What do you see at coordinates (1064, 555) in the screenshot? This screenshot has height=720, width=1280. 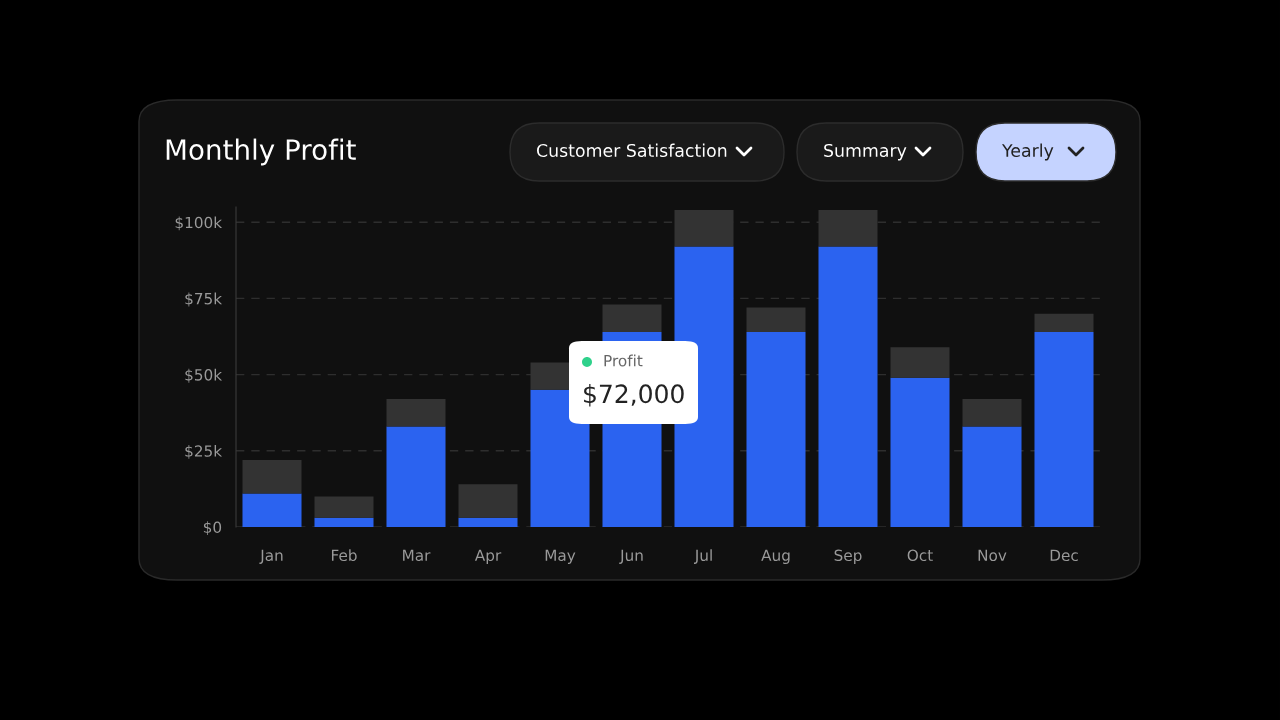 I see `x-tick-label: Dec` at bounding box center [1064, 555].